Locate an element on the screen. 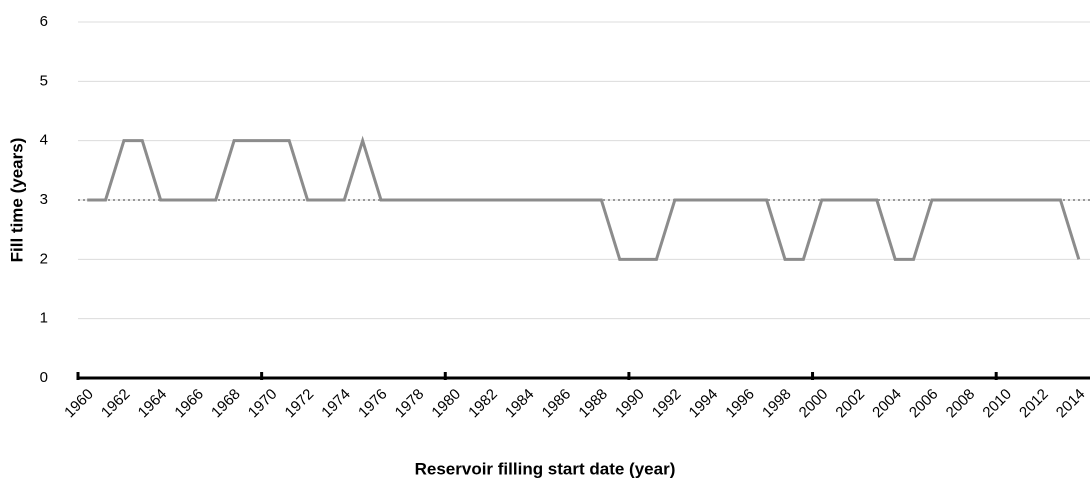  x-tick-label: 1996 is located at coordinates (740, 404).